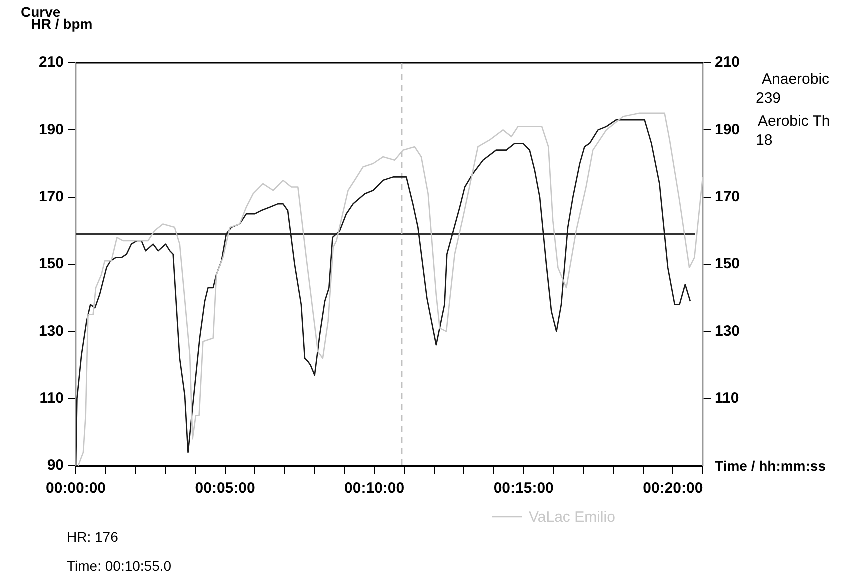 This screenshot has width=849, height=574. What do you see at coordinates (796, 79) in the screenshot?
I see `text: Anaerobic` at bounding box center [796, 79].